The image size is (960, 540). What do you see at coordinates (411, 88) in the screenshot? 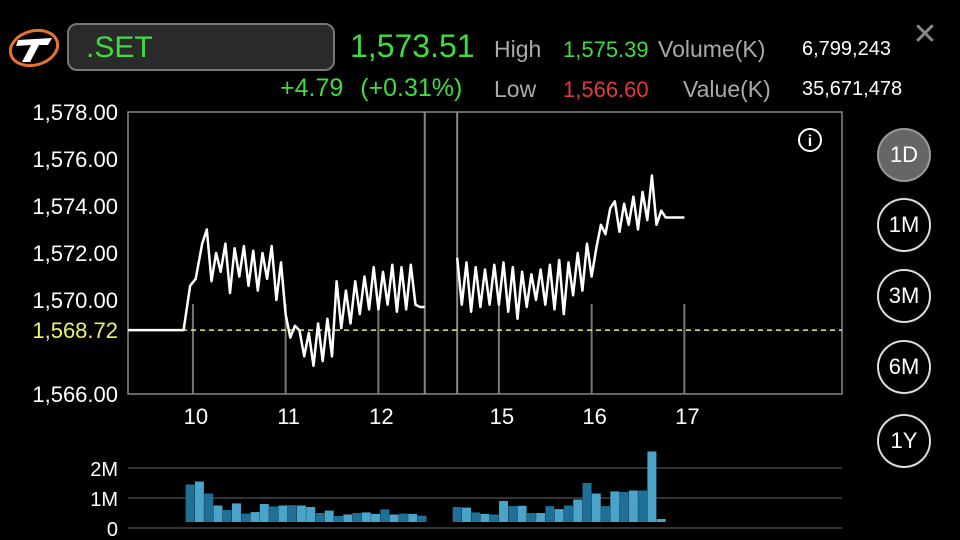
I see `change-percent: (+0.31%)` at bounding box center [411, 88].